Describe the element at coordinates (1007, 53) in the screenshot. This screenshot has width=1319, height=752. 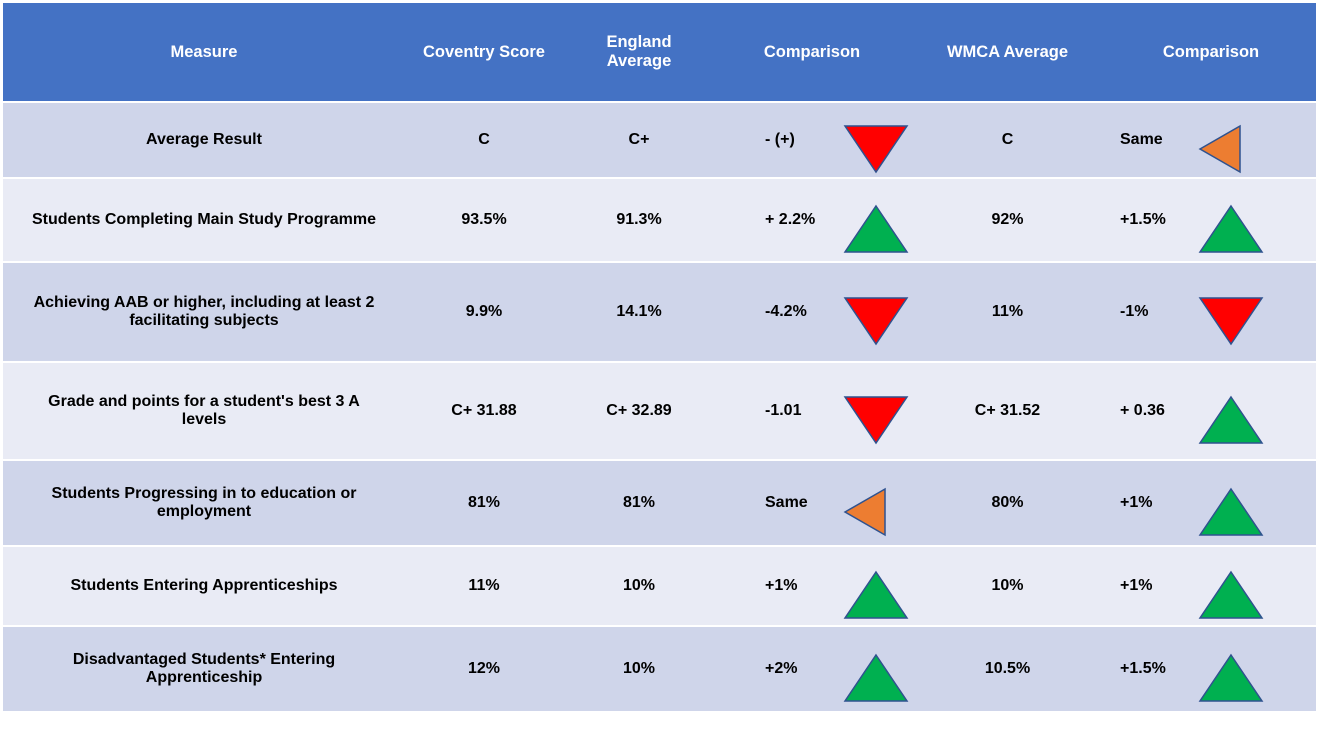
I see `header-cell: WMCA Average` at that location.